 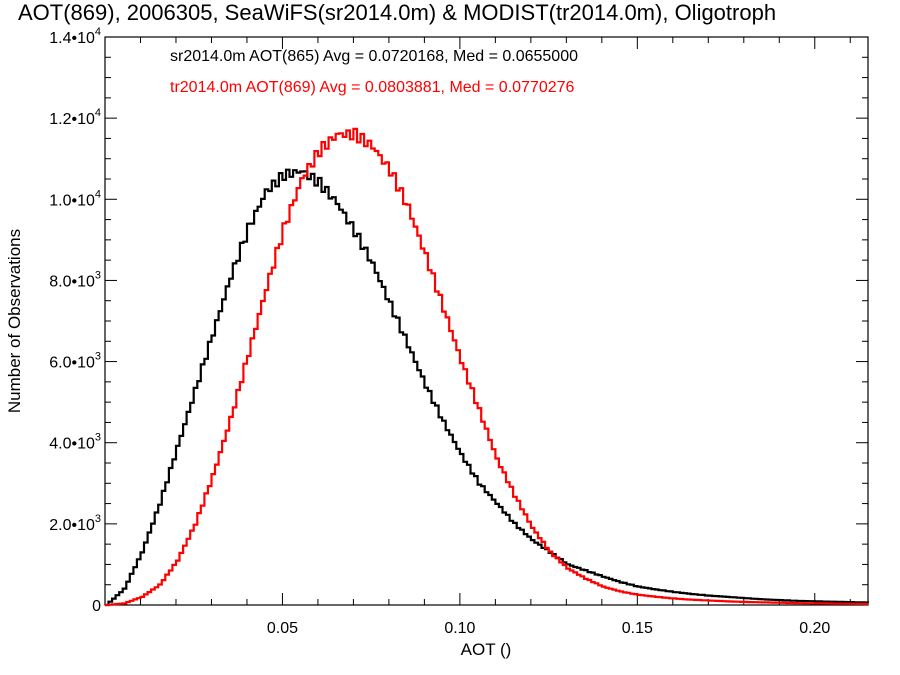 I want to click on y-tick-label: 1.4•104, so click(x=75, y=36).